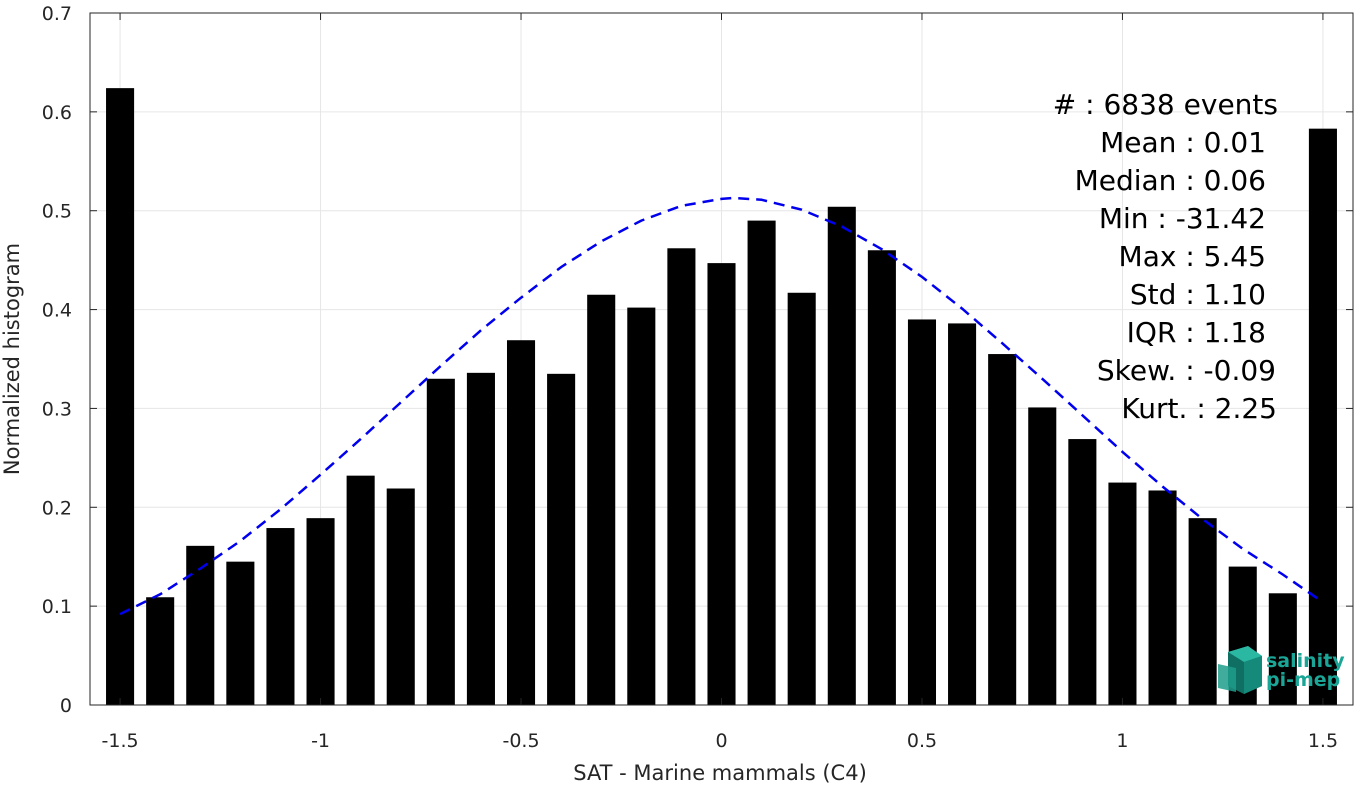  I want to click on stats-line: Mean : 0.01, so click(1183, 142).